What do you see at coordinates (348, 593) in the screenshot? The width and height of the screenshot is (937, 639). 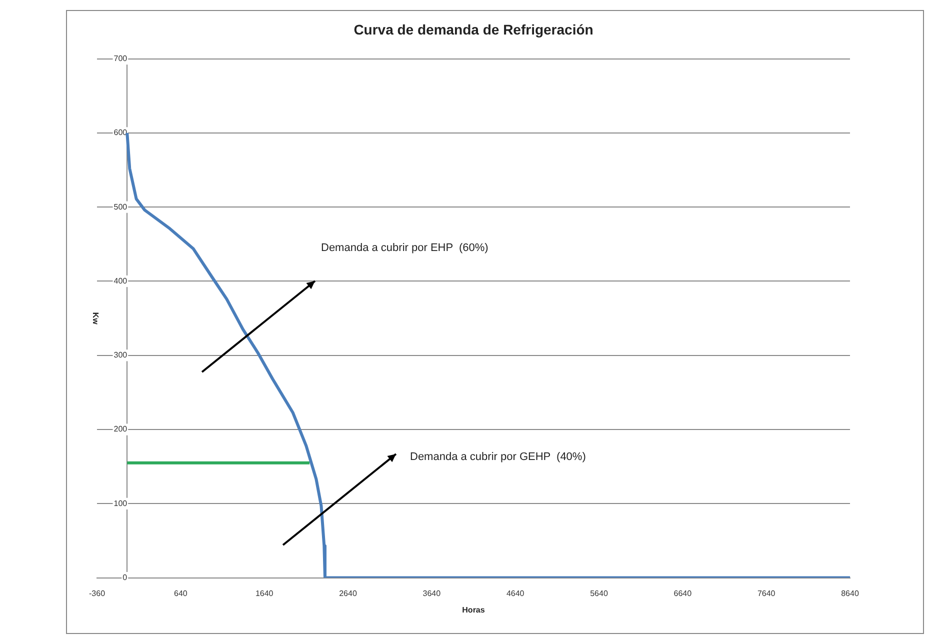 I see `x-tick-label: 2640` at bounding box center [348, 593].